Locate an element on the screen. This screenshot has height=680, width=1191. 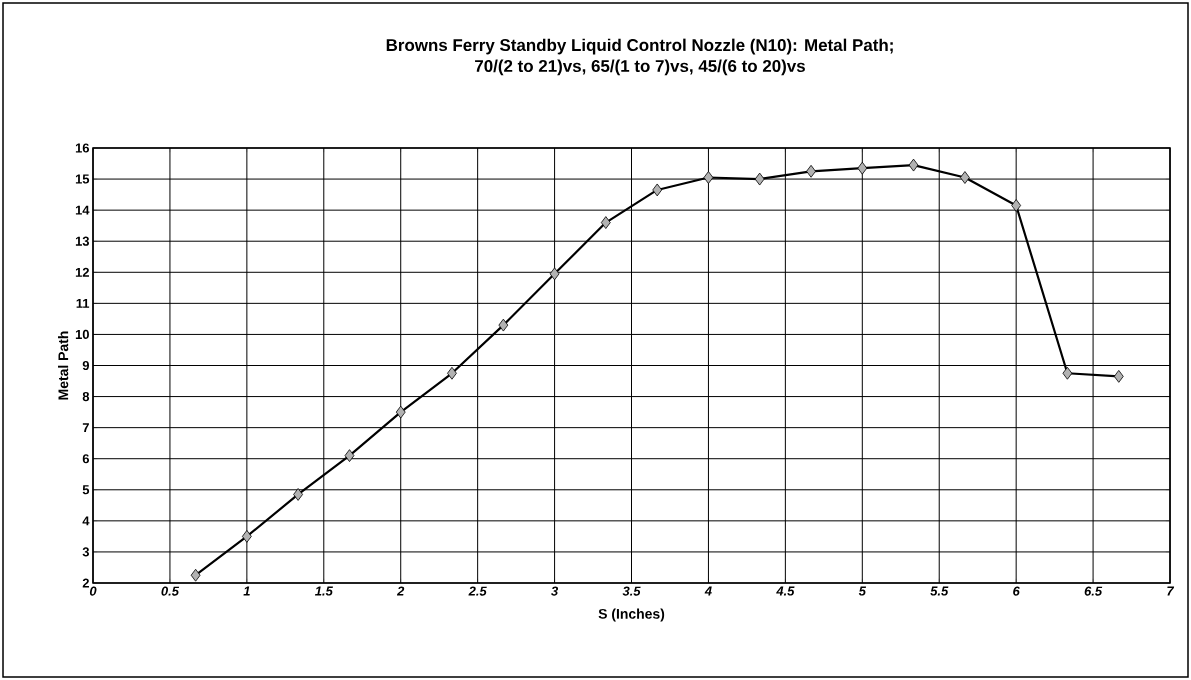
y-tick-label: 12 is located at coordinates (82, 272).